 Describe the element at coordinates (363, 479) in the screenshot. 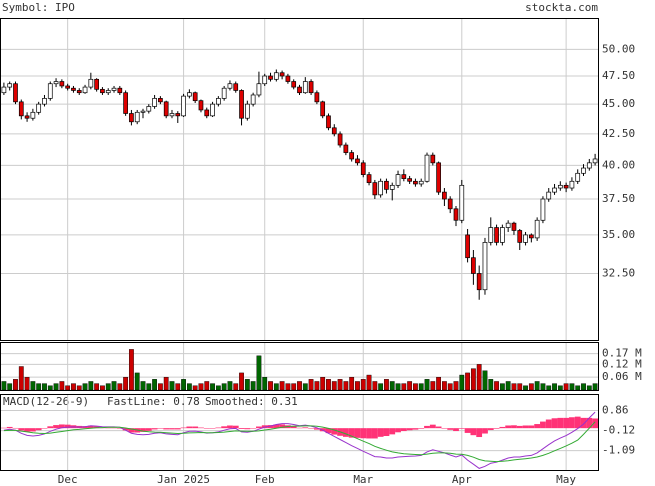

I see `x-tick-label: Mar` at that location.